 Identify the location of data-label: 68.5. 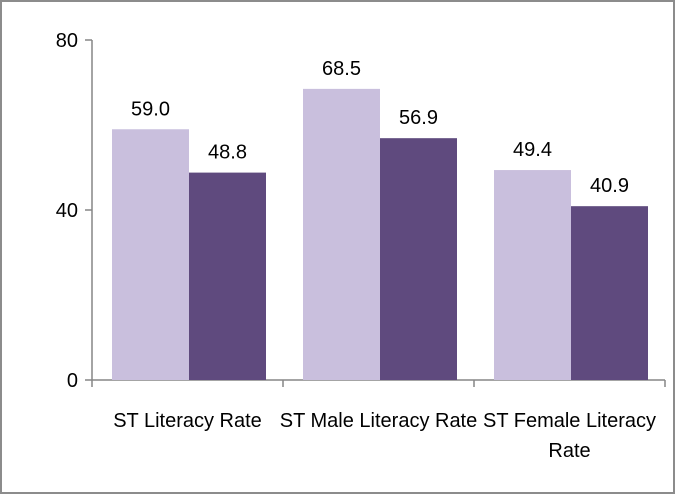
(341, 69).